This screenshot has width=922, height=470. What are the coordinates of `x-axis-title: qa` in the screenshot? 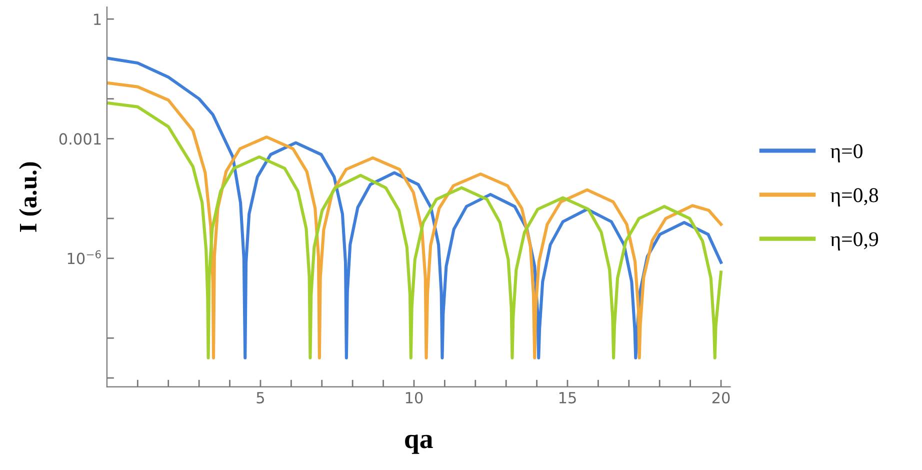 It's located at (419, 444).